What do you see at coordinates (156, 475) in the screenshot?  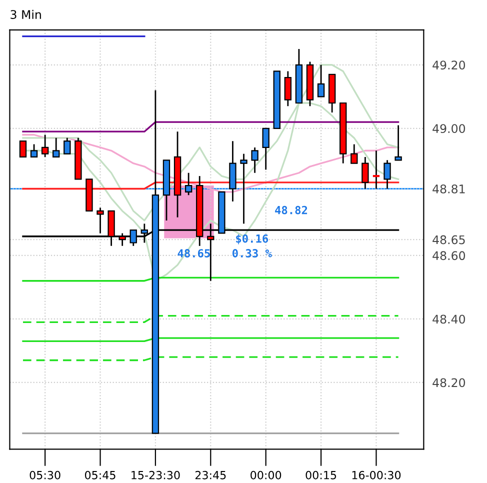 I see `x-tick-label: 15-23:30` at bounding box center [156, 475].